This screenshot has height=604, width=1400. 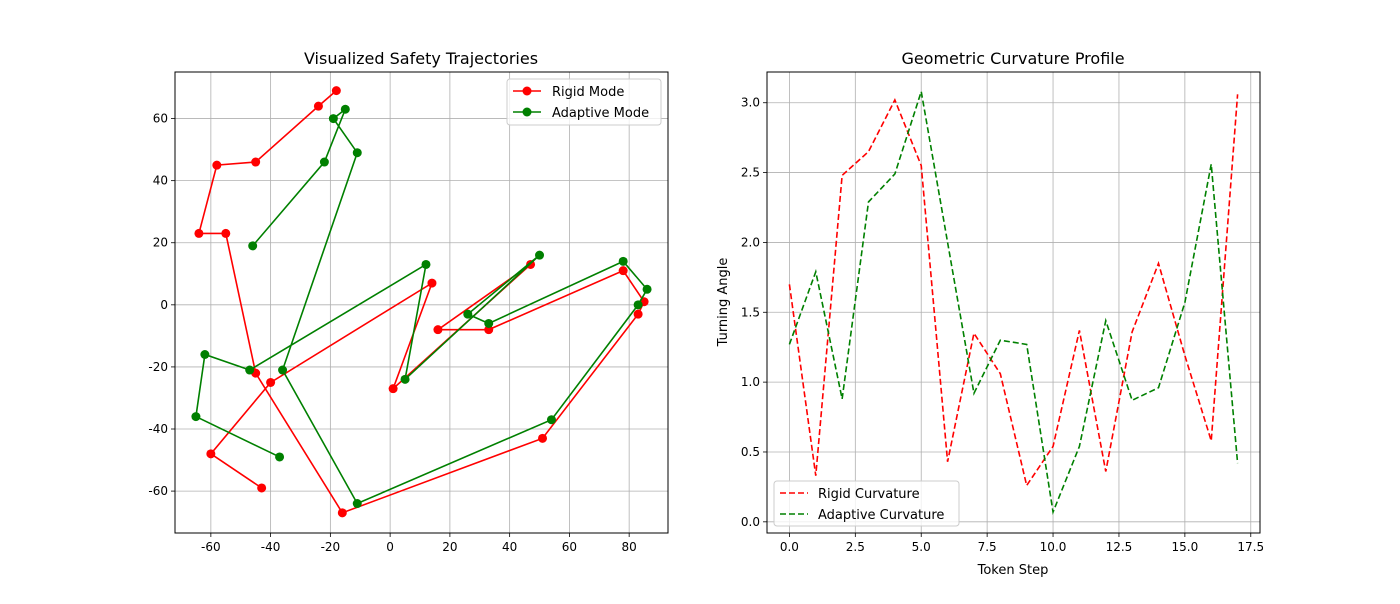 What do you see at coordinates (271, 547) in the screenshot?
I see `trajectory-x-tick-label: -40` at bounding box center [271, 547].